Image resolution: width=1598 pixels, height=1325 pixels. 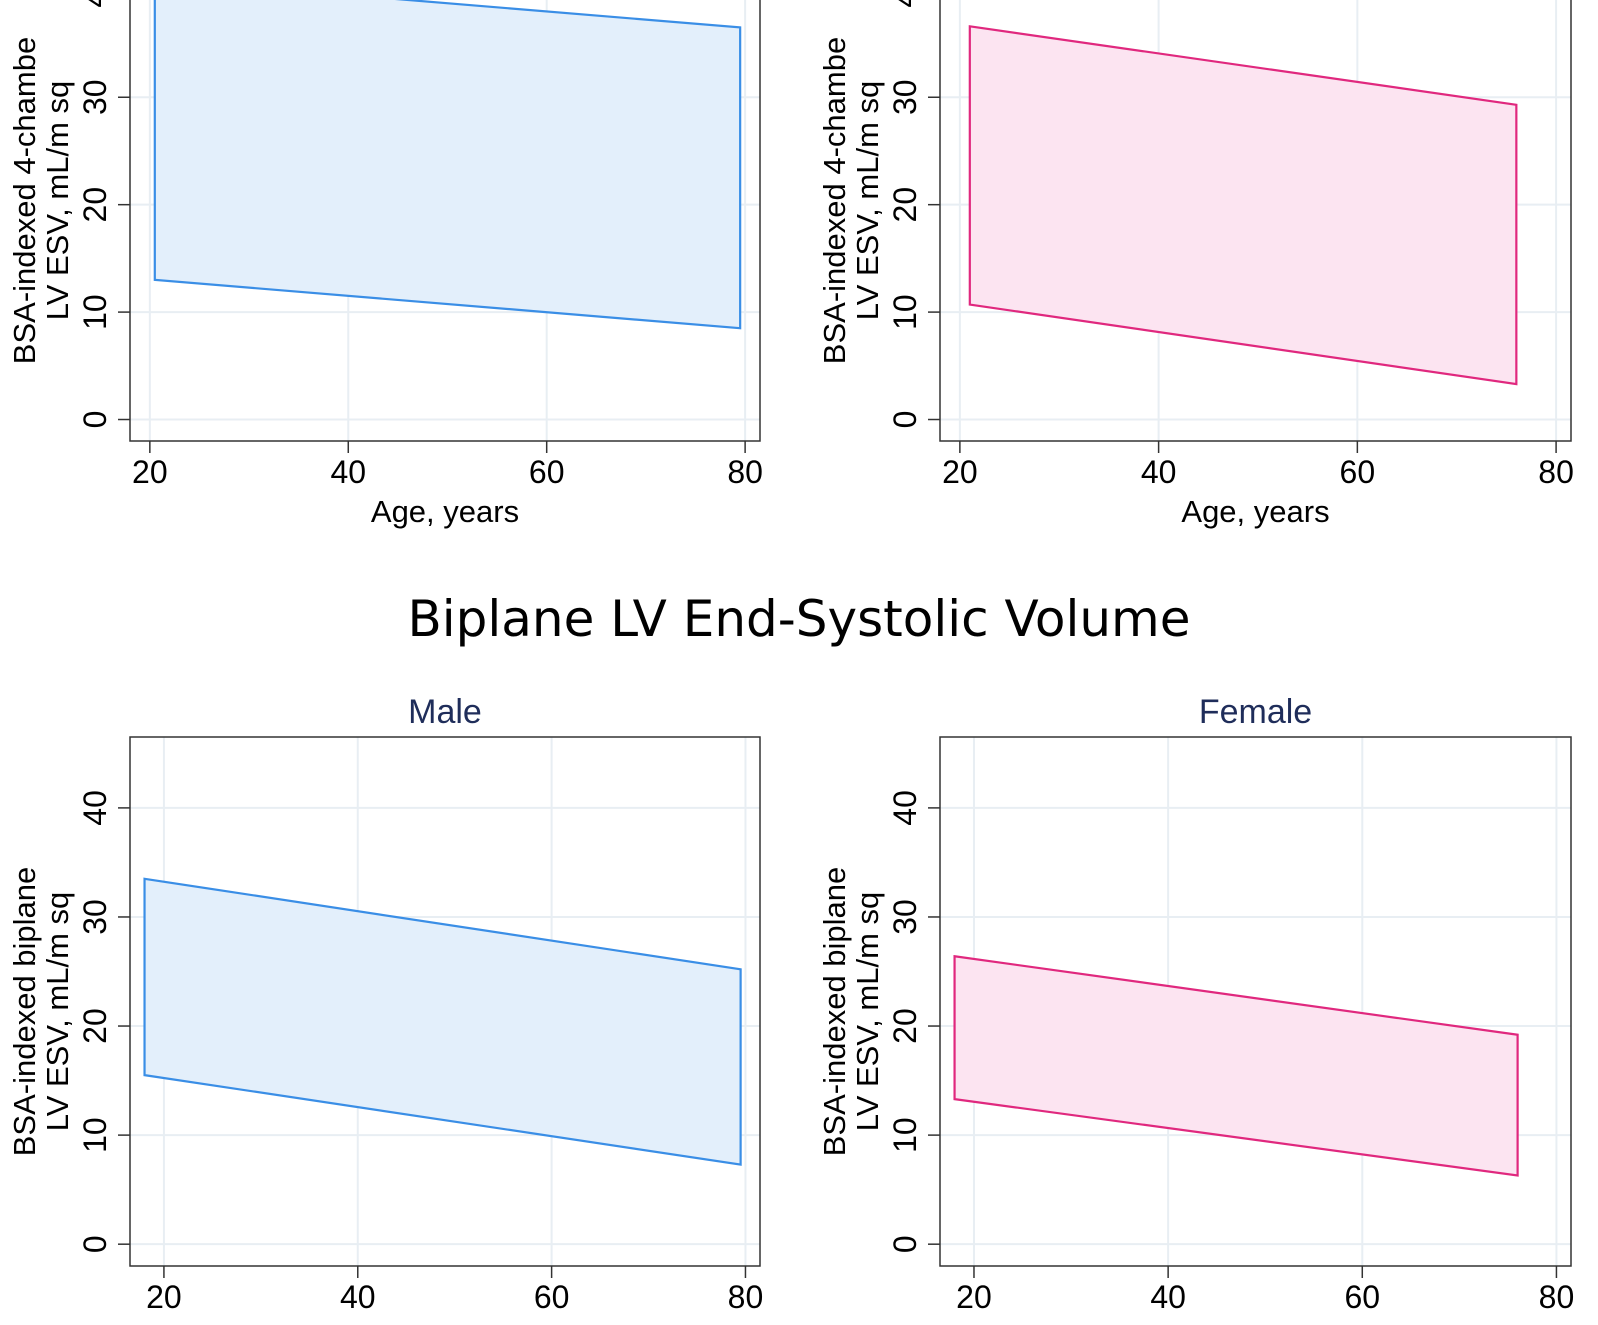 I want to click on y-axis-label-male-1: BSA-indexed biplane, so click(x=24, y=1012).